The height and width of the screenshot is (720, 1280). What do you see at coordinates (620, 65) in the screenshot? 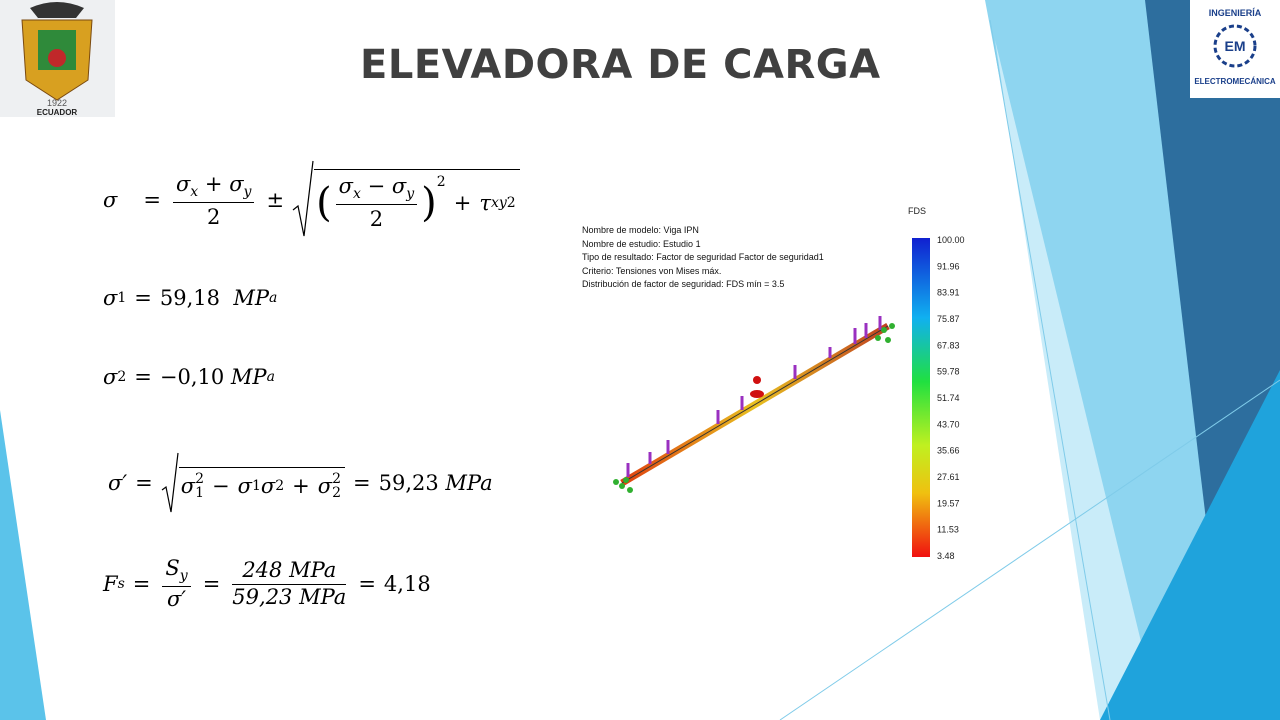
I see `title: ELEVADORA DE CARGA` at bounding box center [620, 65].